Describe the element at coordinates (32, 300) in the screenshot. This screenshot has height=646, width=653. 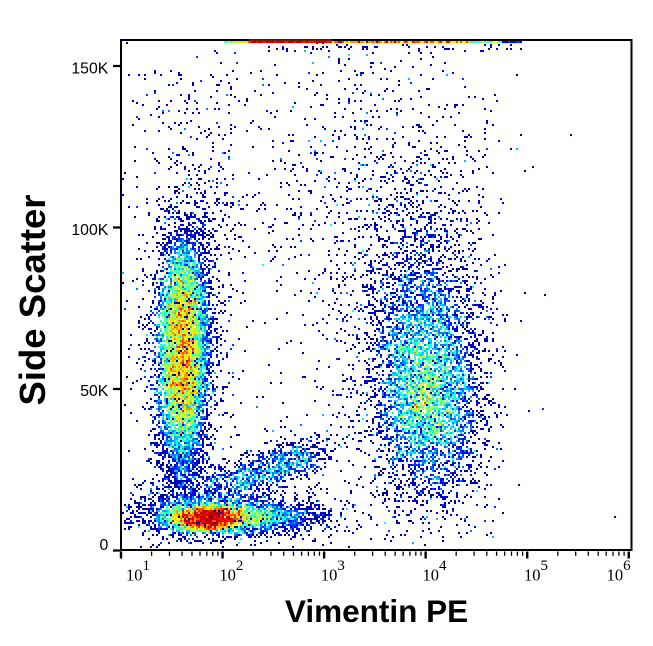
I see `svg-text: Side Scatter` at that location.